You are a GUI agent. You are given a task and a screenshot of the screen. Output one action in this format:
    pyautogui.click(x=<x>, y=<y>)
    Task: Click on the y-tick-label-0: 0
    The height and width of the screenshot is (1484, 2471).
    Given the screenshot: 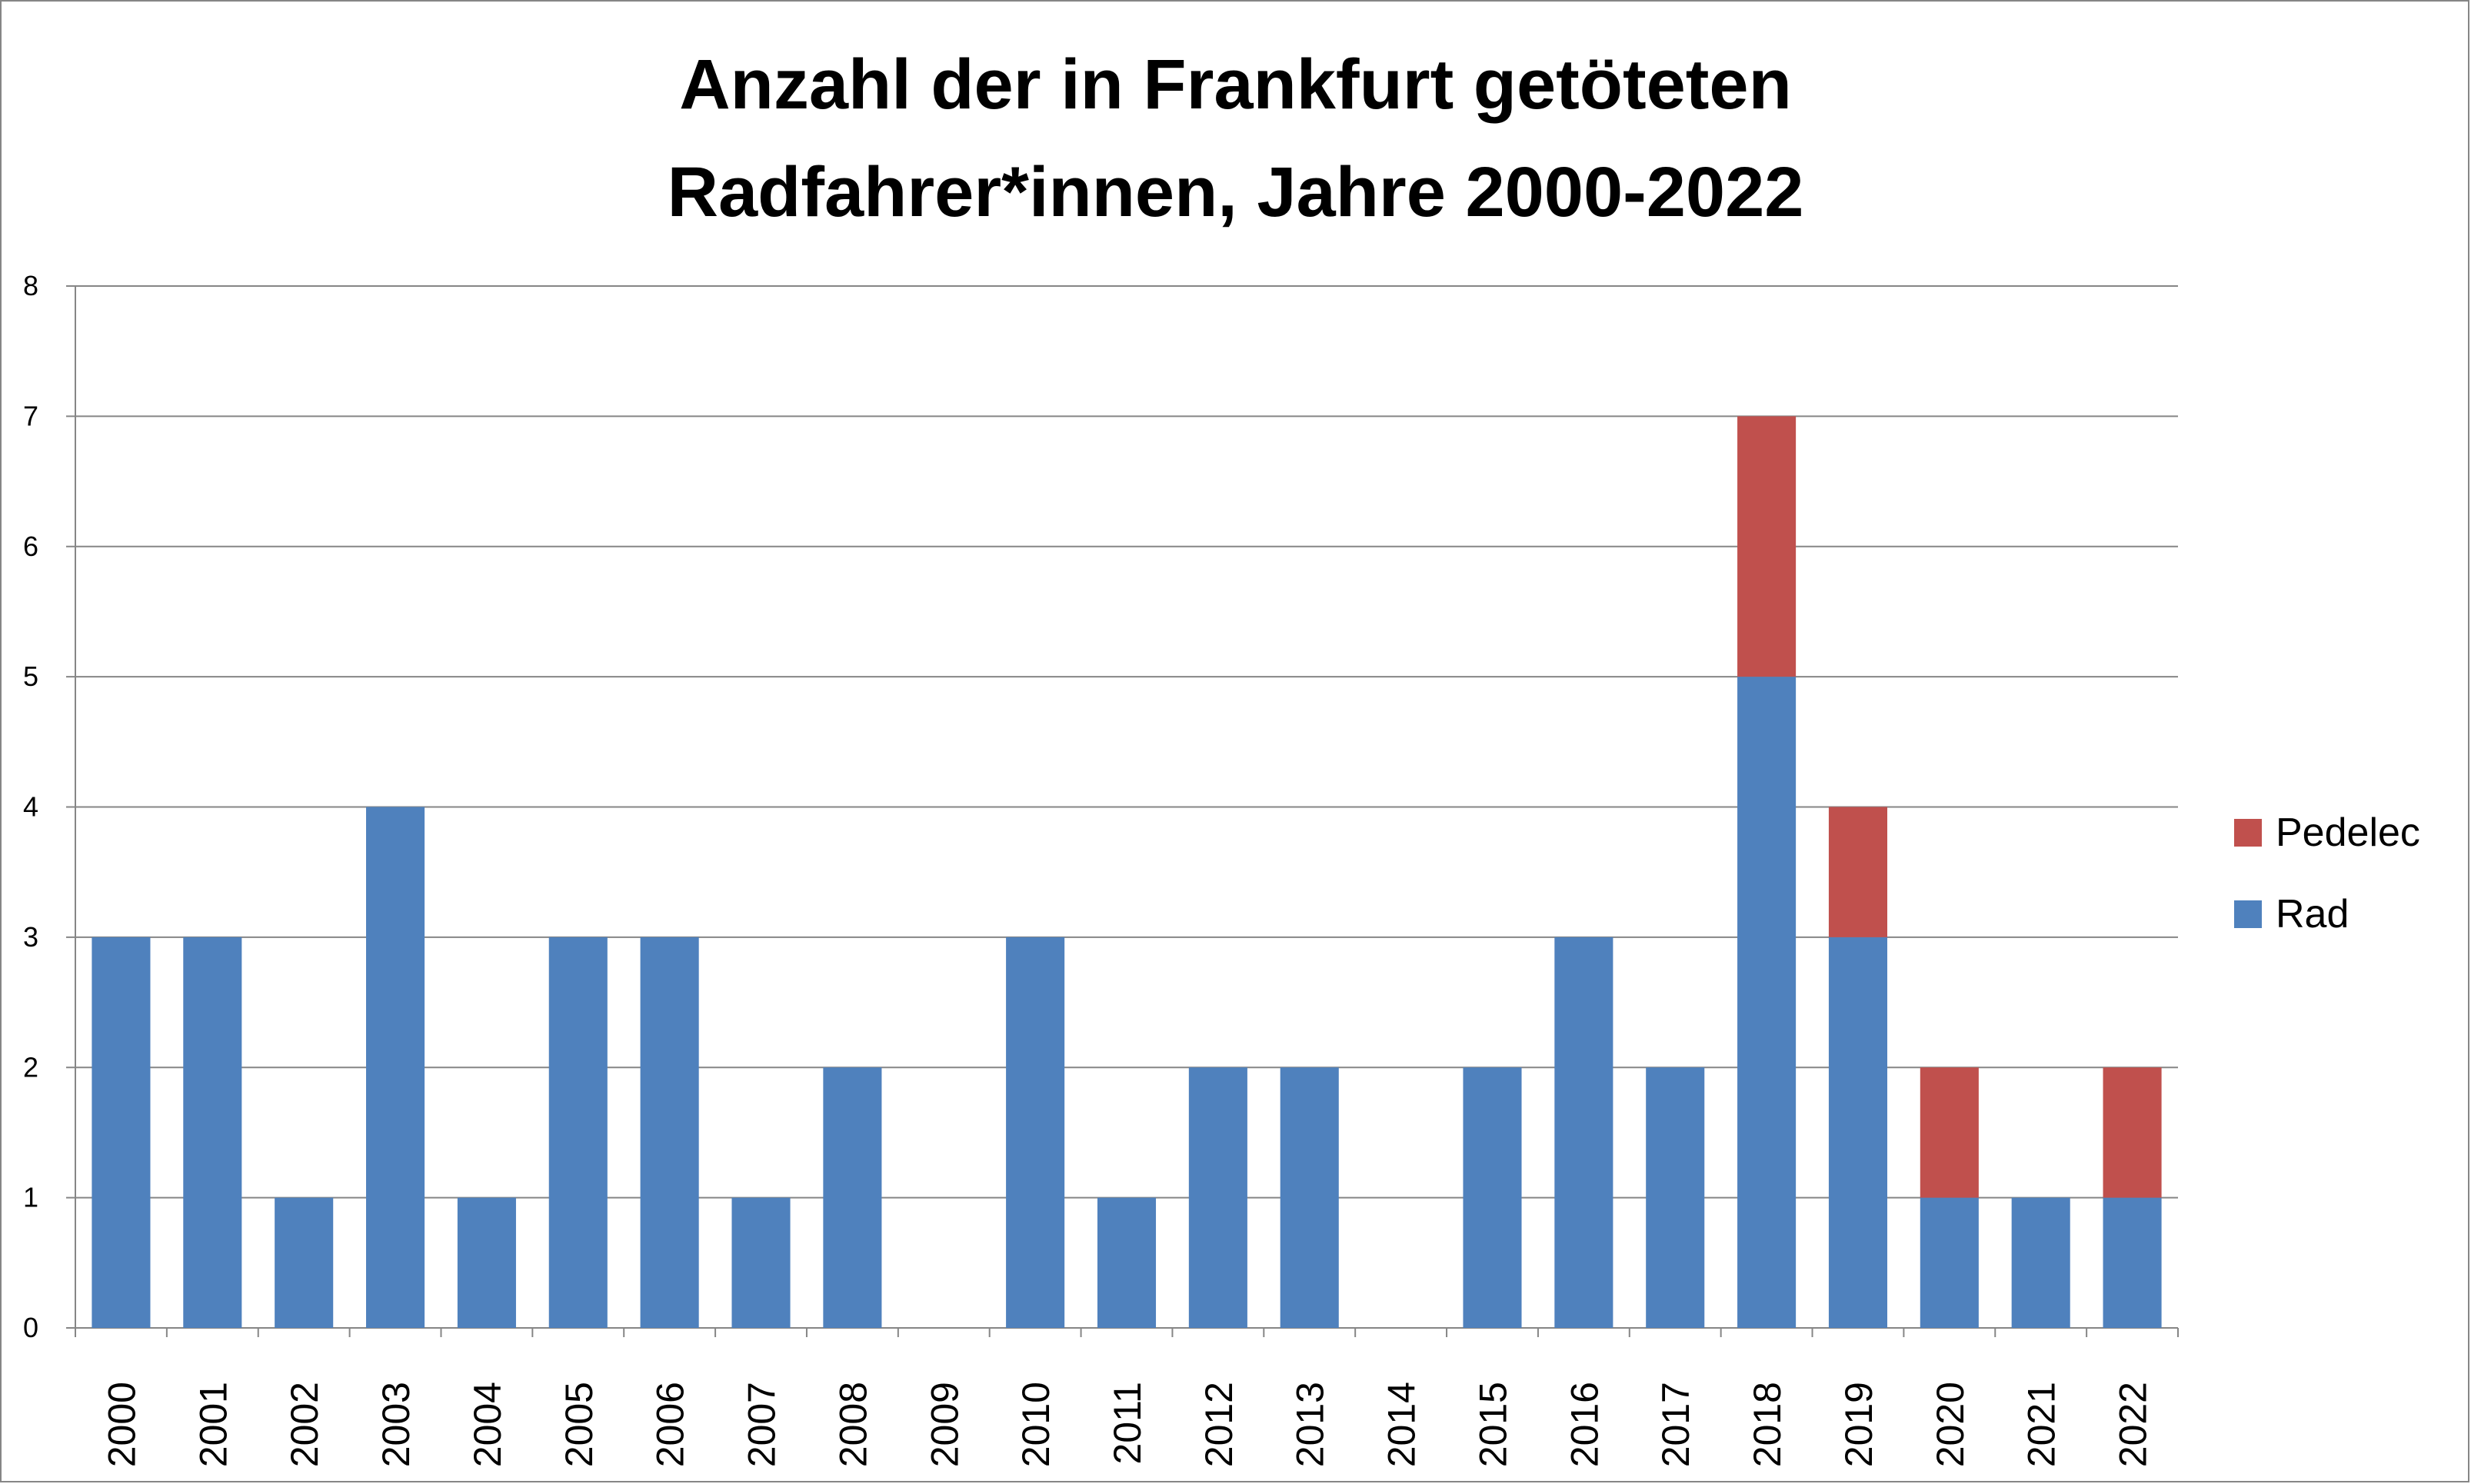 What is the action you would take?
    pyautogui.click(x=30, y=1327)
    